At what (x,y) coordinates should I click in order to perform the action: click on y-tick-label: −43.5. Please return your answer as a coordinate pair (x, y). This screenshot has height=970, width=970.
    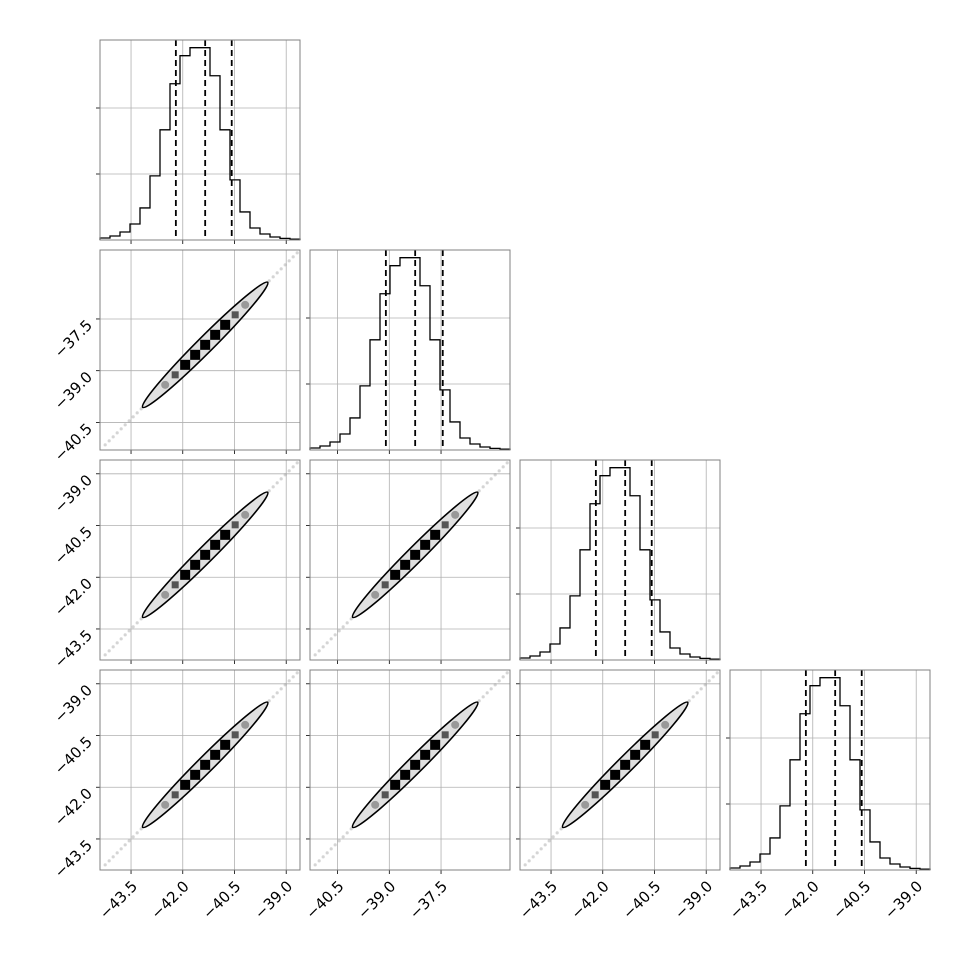
    Looking at the image, I should click on (73, 858).